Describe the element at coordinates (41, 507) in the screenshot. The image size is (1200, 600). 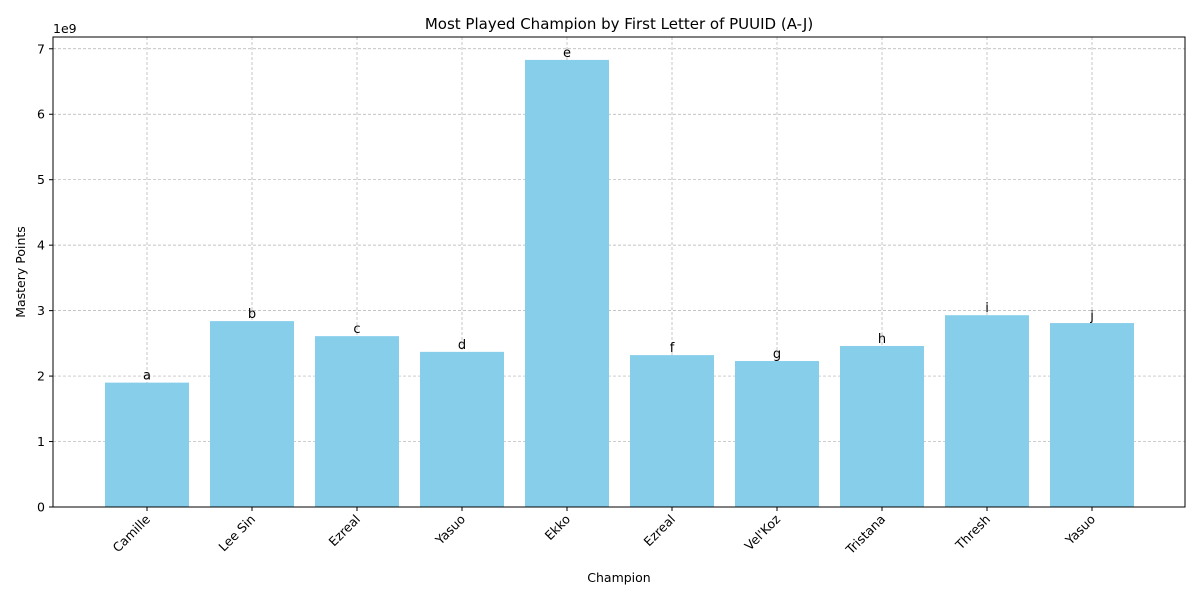
I see `y-tick-label: 0` at that location.